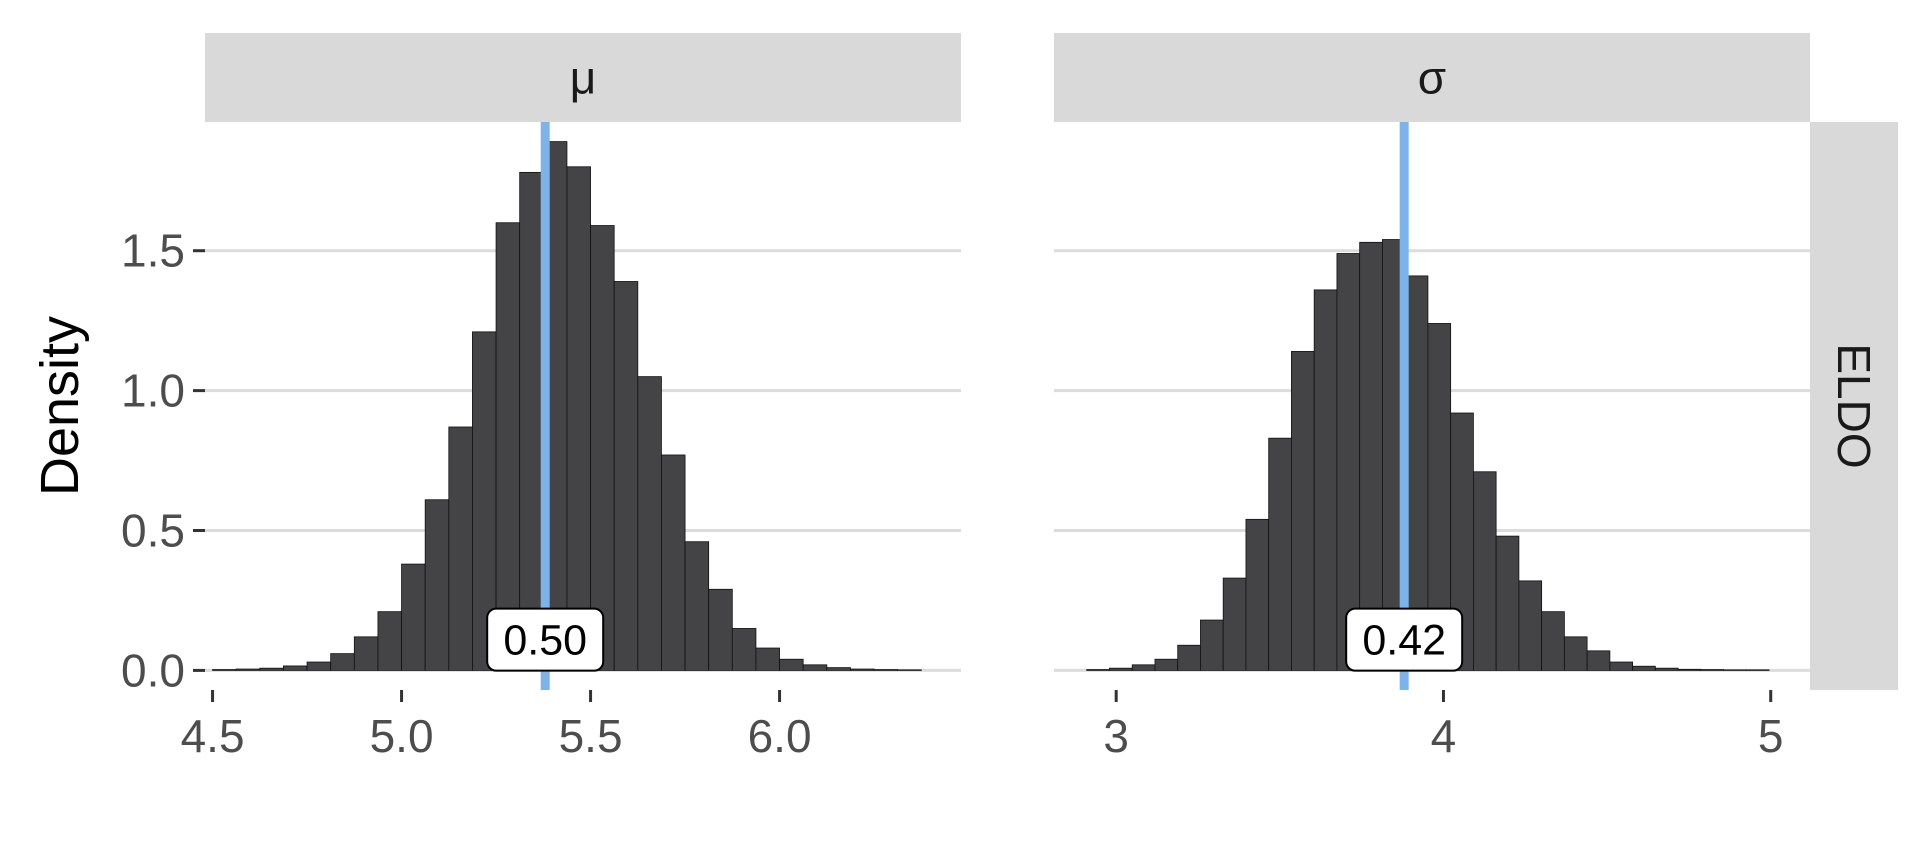  Describe the element at coordinates (60, 406) in the screenshot. I see `y-axis-title: Density` at that location.